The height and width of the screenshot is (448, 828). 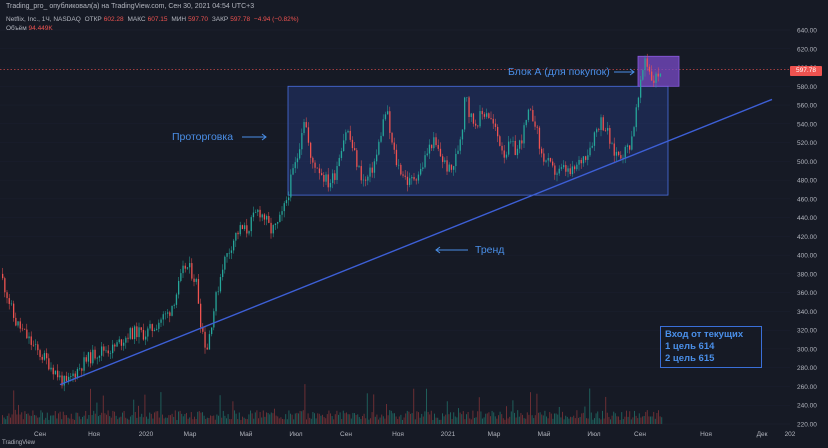 I want to click on time-tick: Сен, so click(x=346, y=434).